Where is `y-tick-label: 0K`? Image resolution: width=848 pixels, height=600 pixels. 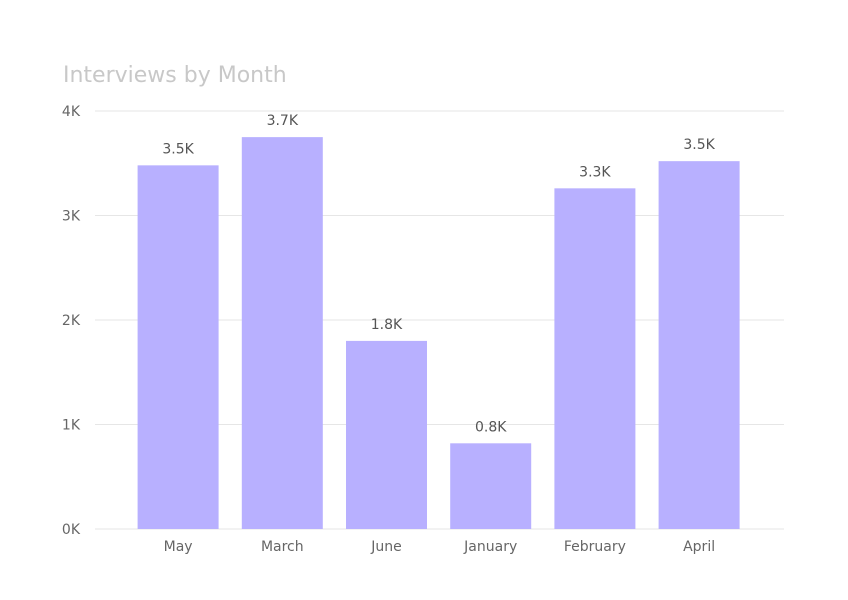 y-tick-label: 0K is located at coordinates (71, 530).